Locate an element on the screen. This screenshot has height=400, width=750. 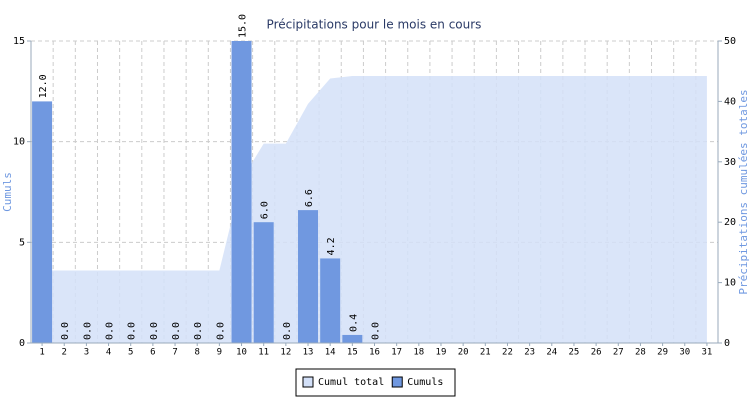
legend-label: Cumuls is located at coordinates (425, 382).